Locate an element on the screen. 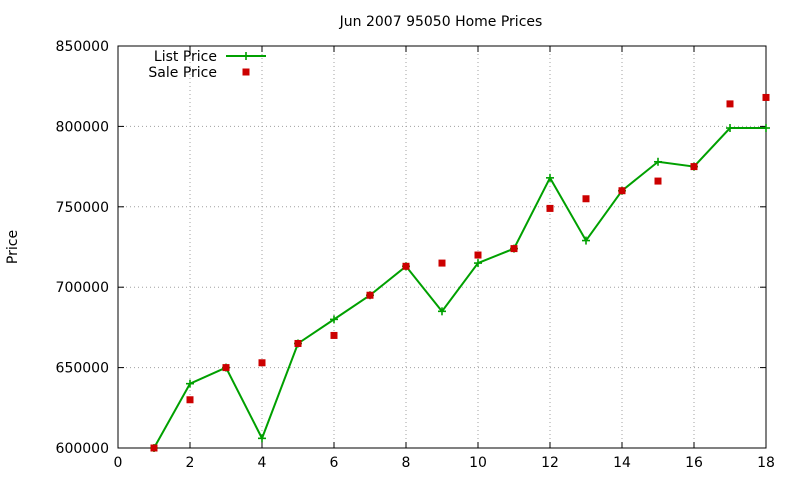  x-tick-label: 10 is located at coordinates (478, 463).